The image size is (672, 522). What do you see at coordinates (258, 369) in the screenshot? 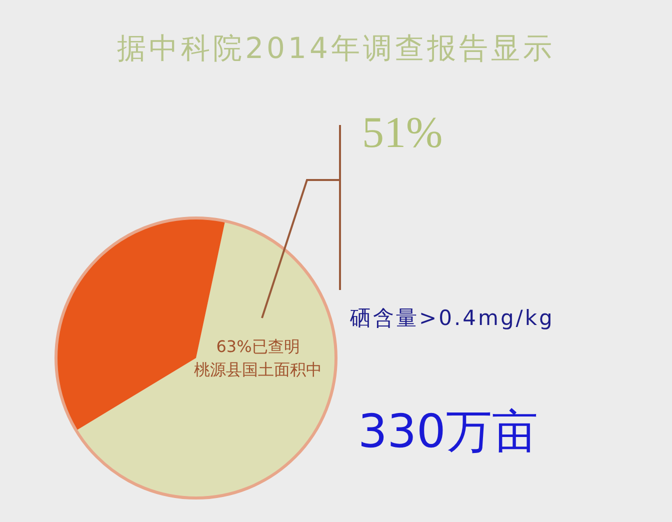
I see `text: 桃源县国土面积中` at bounding box center [258, 369].